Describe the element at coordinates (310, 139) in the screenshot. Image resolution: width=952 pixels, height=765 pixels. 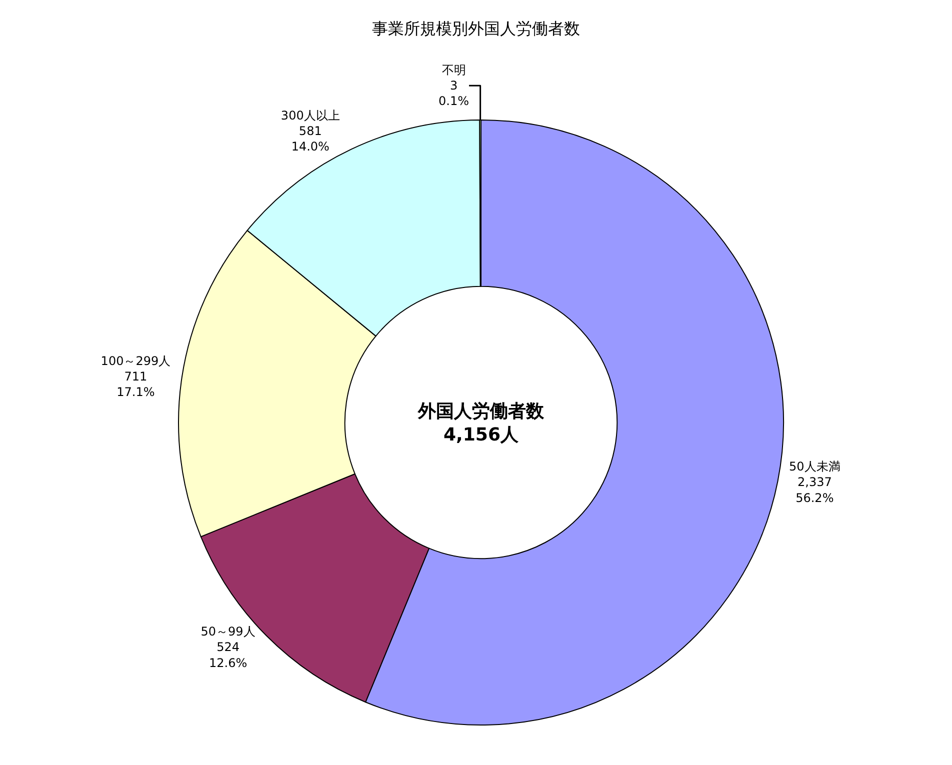
I see `data-label: 581 14.0%` at that location.